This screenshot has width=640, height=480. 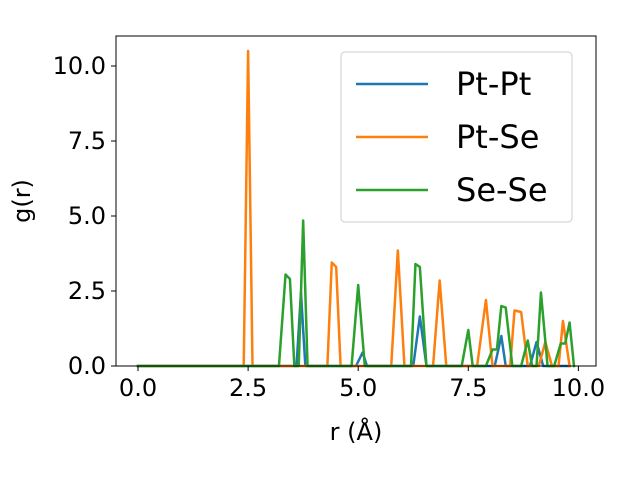 What do you see at coordinates (87, 291) in the screenshot?
I see `y-tick-label: 2.5` at bounding box center [87, 291].